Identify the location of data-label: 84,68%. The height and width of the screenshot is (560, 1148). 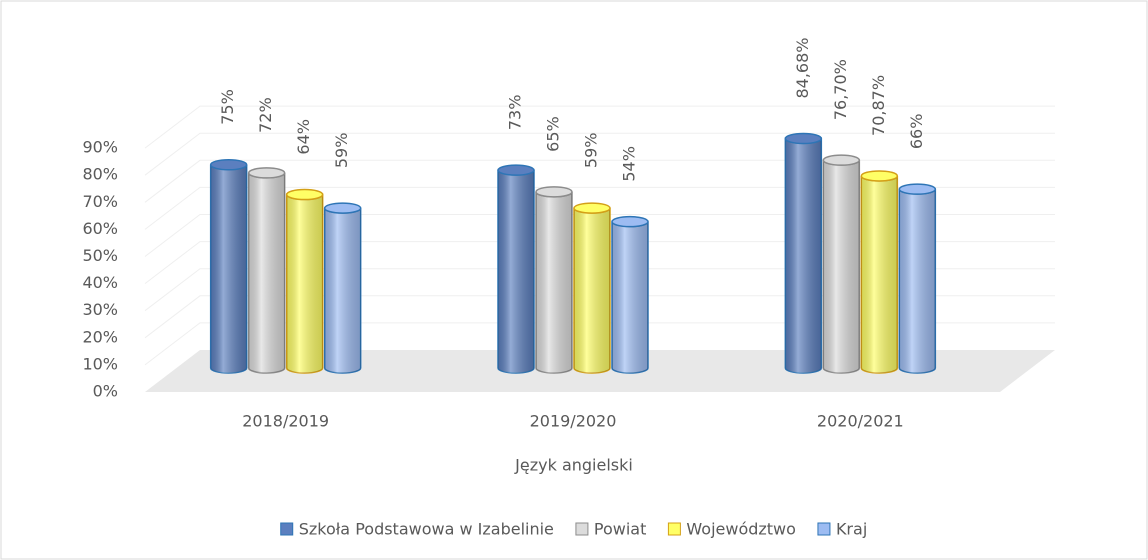
(802, 68).